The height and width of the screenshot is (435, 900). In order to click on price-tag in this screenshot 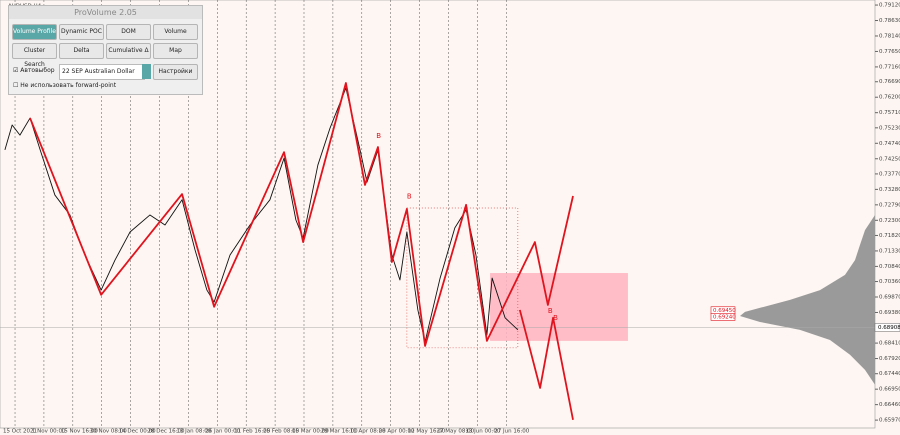, I will do `click(723, 317)`.